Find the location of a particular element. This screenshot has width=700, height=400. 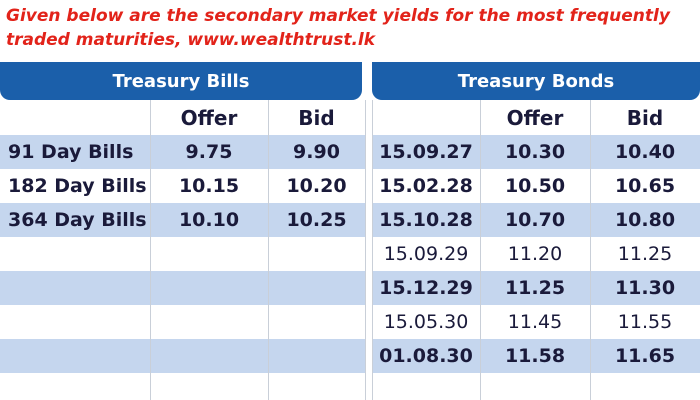

yield-value: 11.55 is located at coordinates (645, 322).